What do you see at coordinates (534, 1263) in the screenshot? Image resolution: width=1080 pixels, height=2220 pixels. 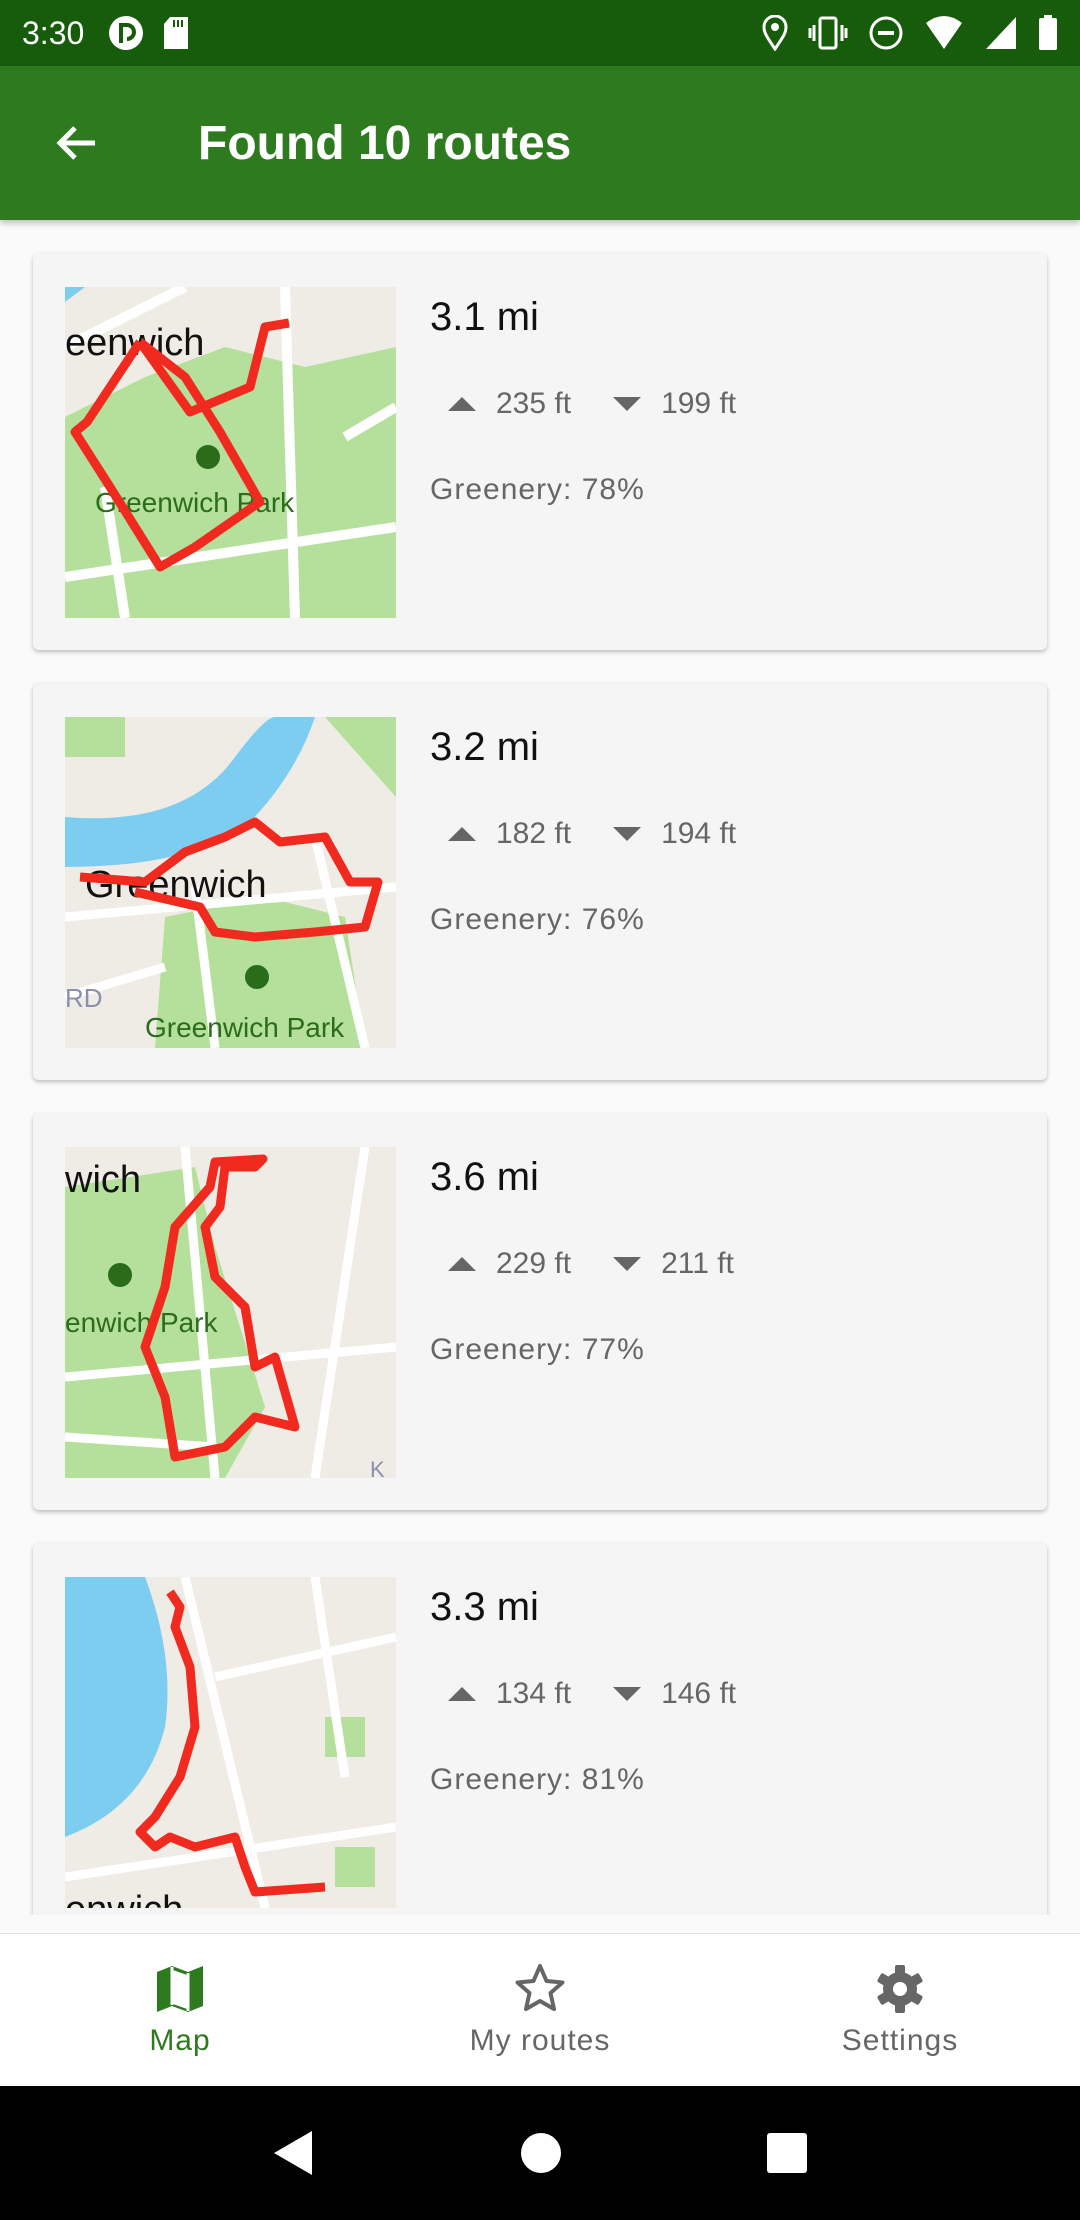 I see `ascent-value: 229 ft` at bounding box center [534, 1263].